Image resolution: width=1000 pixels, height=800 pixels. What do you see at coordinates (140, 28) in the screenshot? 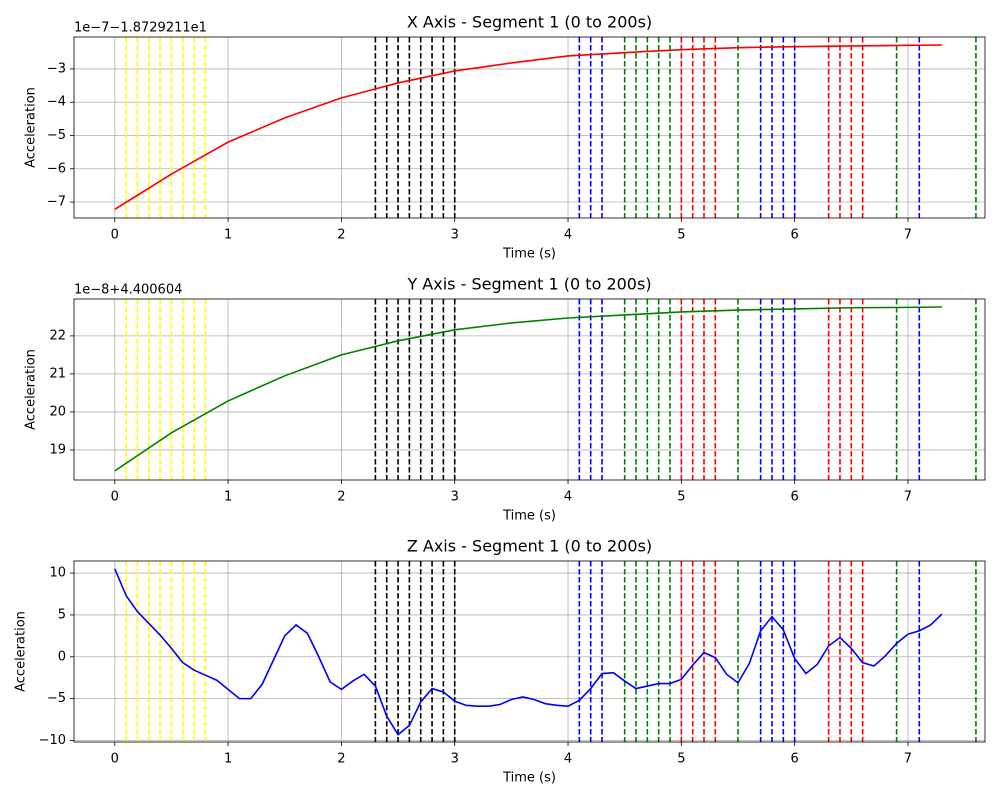
I see `offset-text: 1e−7−1.8729211e1` at bounding box center [140, 28].